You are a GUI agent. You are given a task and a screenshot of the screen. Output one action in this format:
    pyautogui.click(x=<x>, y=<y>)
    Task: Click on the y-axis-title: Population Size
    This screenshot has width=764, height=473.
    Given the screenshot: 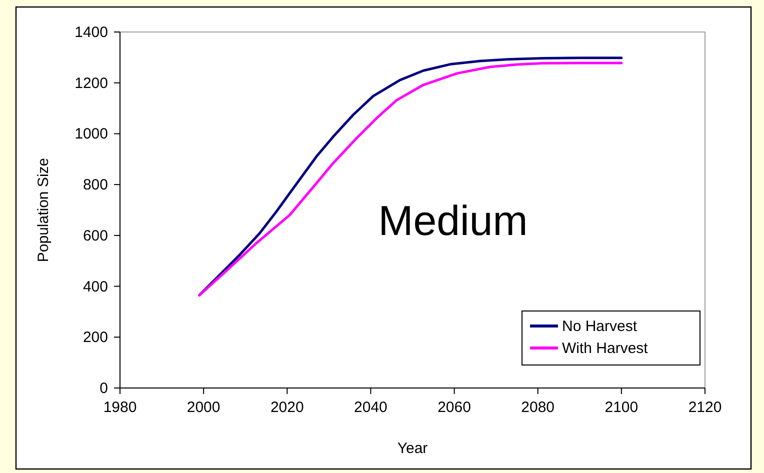 What is the action you would take?
    pyautogui.click(x=43, y=210)
    